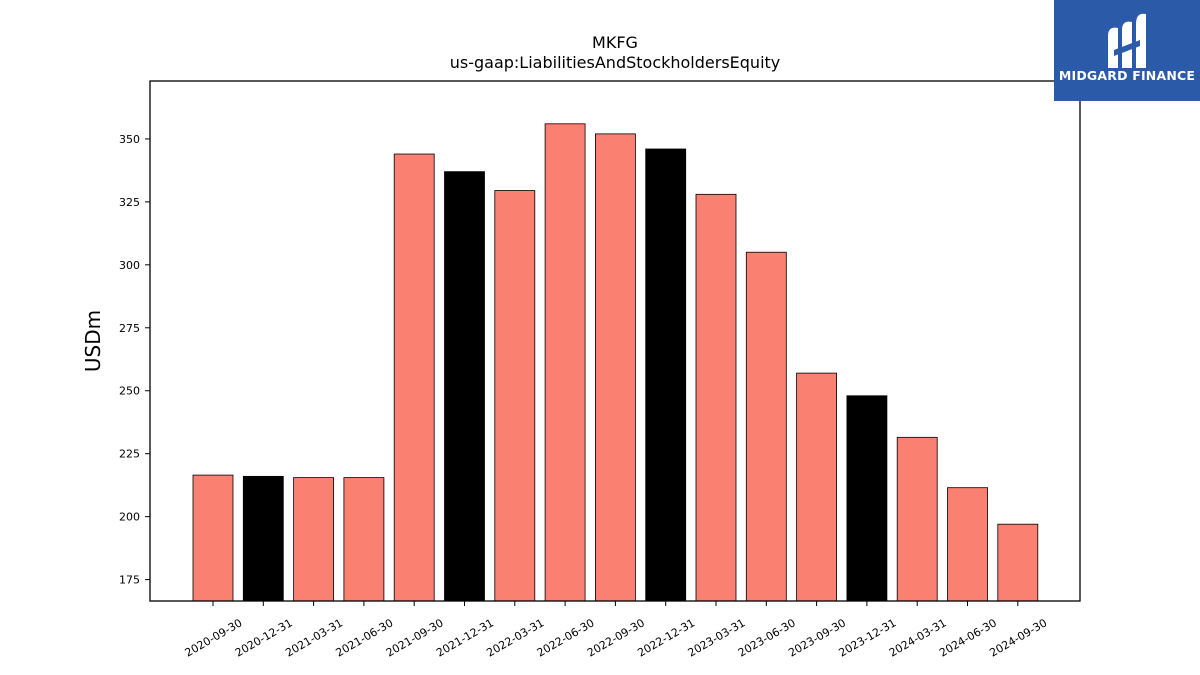 The width and height of the screenshot is (1200, 675). Describe the element at coordinates (1018, 637) in the screenshot. I see `x-tick-label: 2024-09-30` at that location.